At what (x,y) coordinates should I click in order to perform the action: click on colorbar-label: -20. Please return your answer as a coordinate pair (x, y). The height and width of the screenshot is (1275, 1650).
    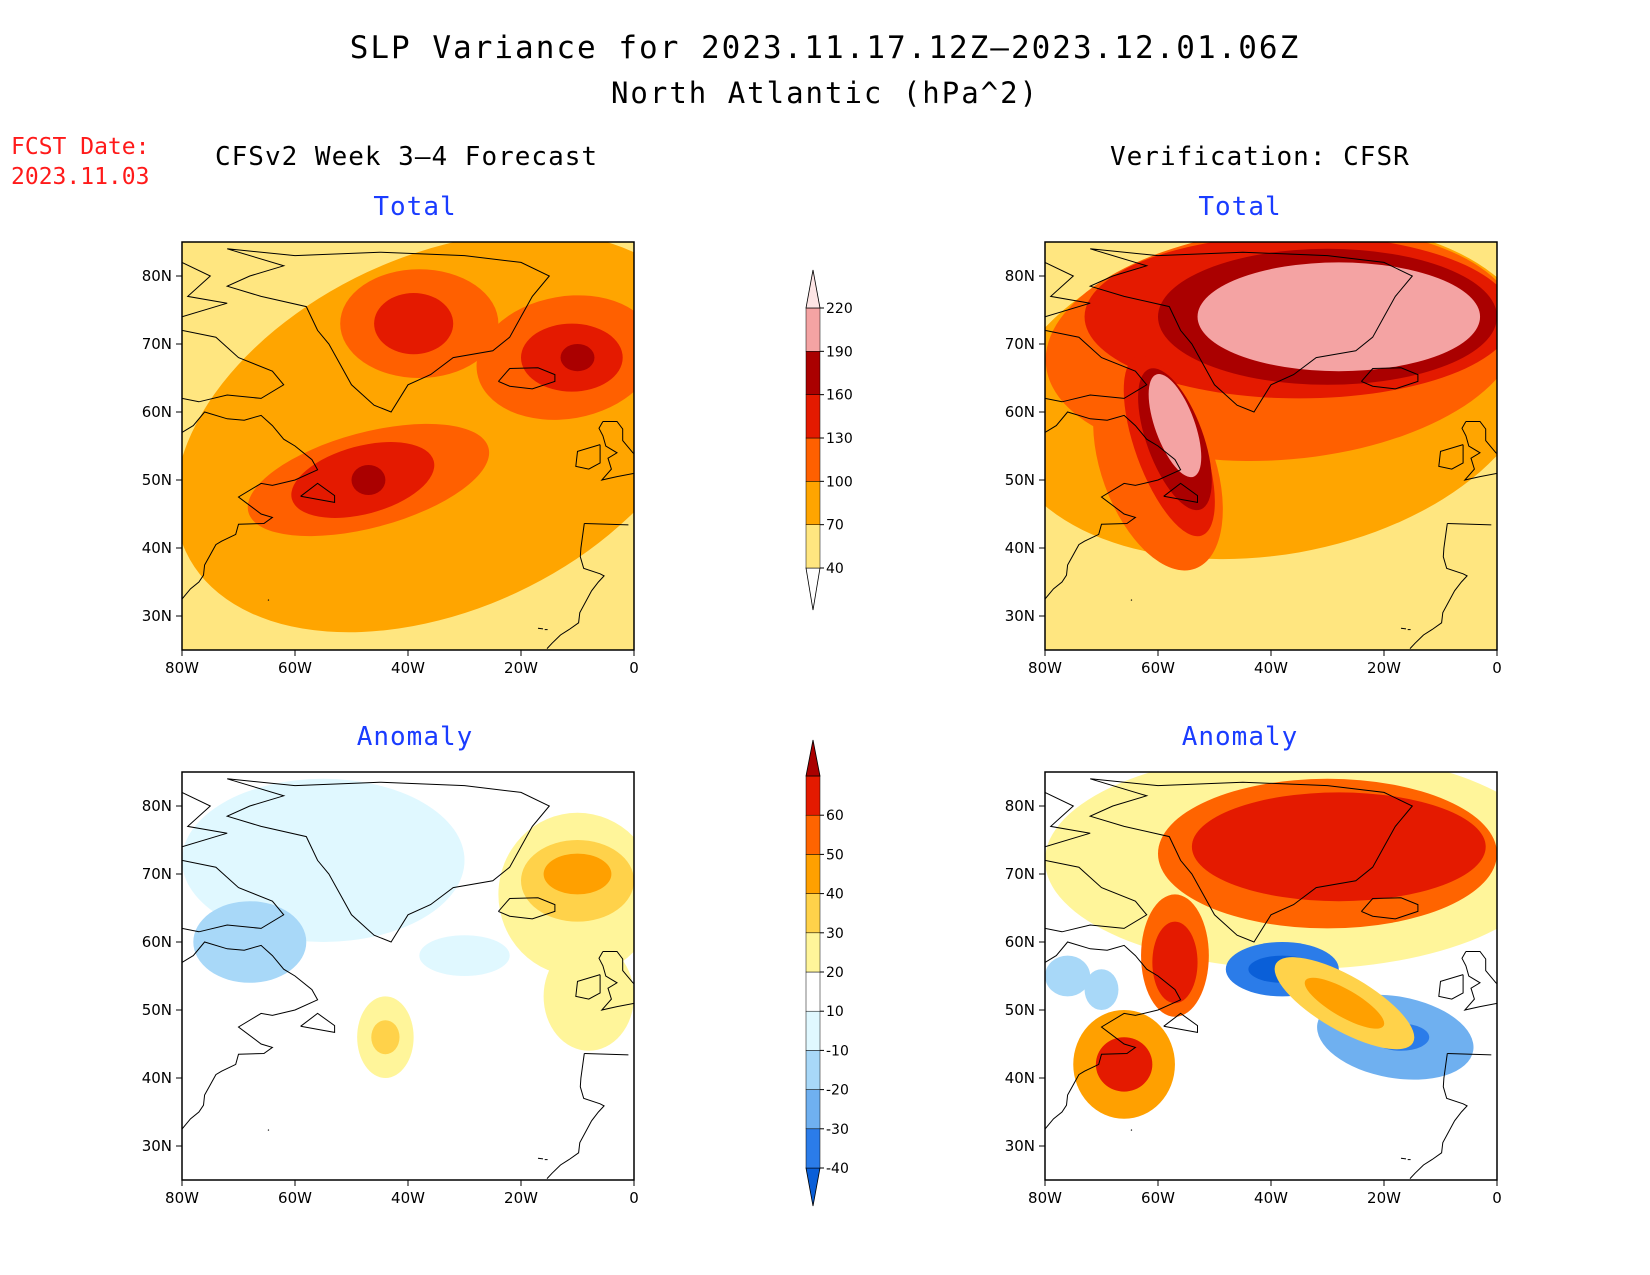
    Looking at the image, I should click on (837, 1091).